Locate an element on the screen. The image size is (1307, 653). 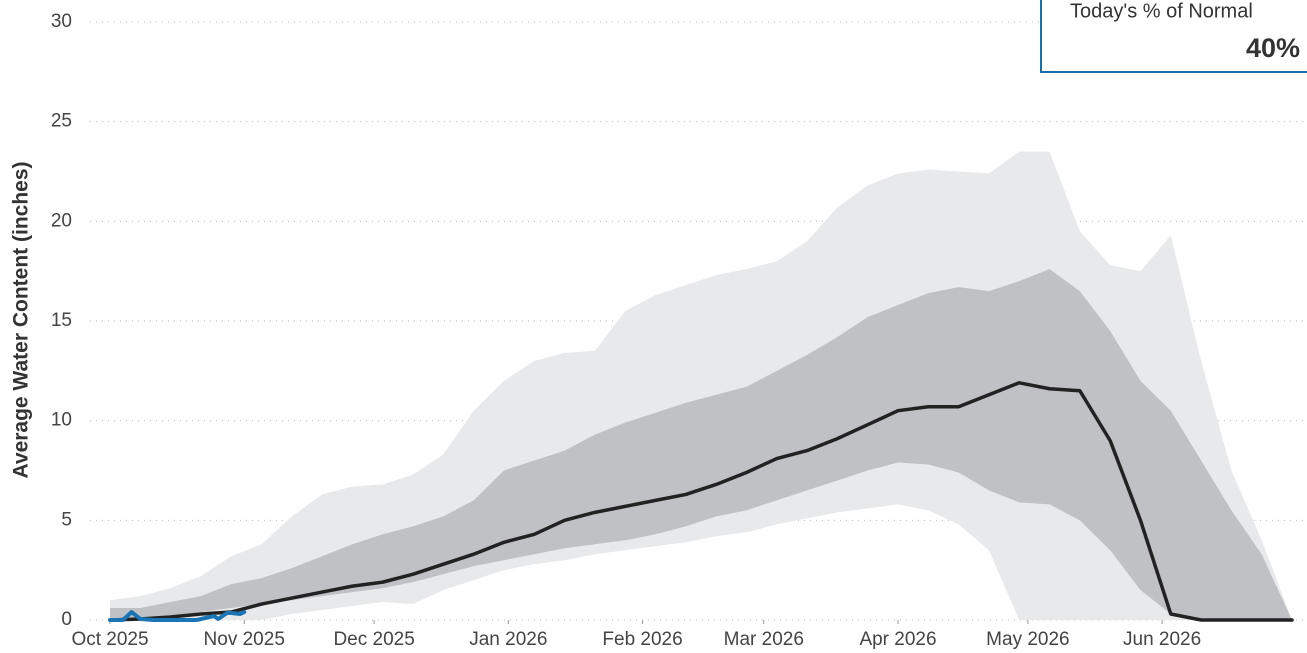
y-tick-label: 0 is located at coordinates (66, 619).